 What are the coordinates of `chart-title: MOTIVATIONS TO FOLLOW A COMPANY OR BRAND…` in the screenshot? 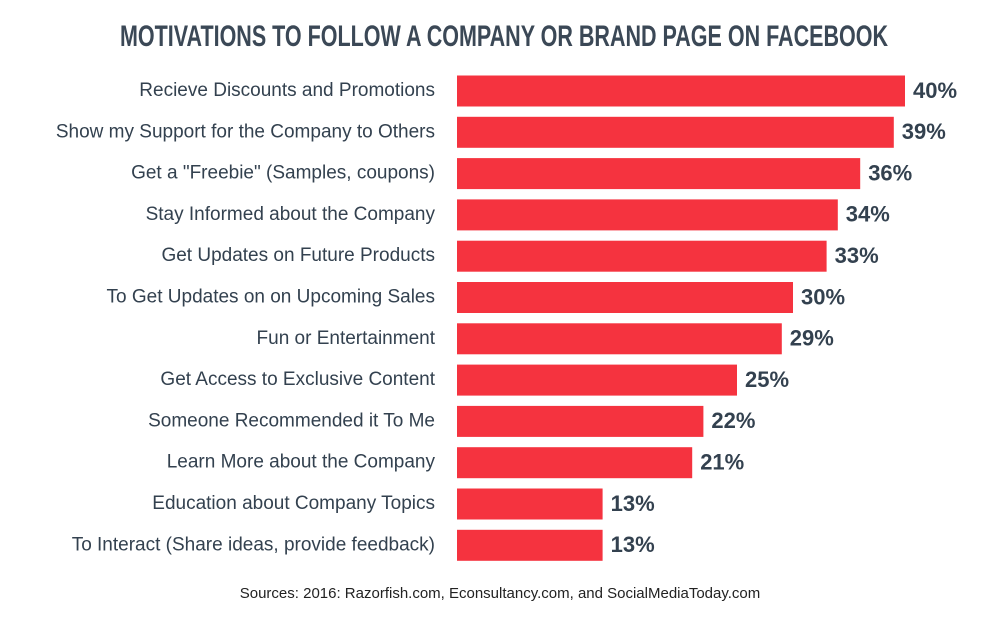 It's located at (504, 36).